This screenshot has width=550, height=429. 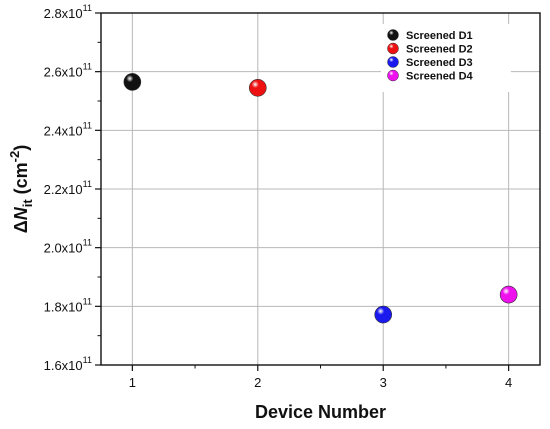 I want to click on y-tick-label: 1.8x10¹¹, so click(x=68, y=305).